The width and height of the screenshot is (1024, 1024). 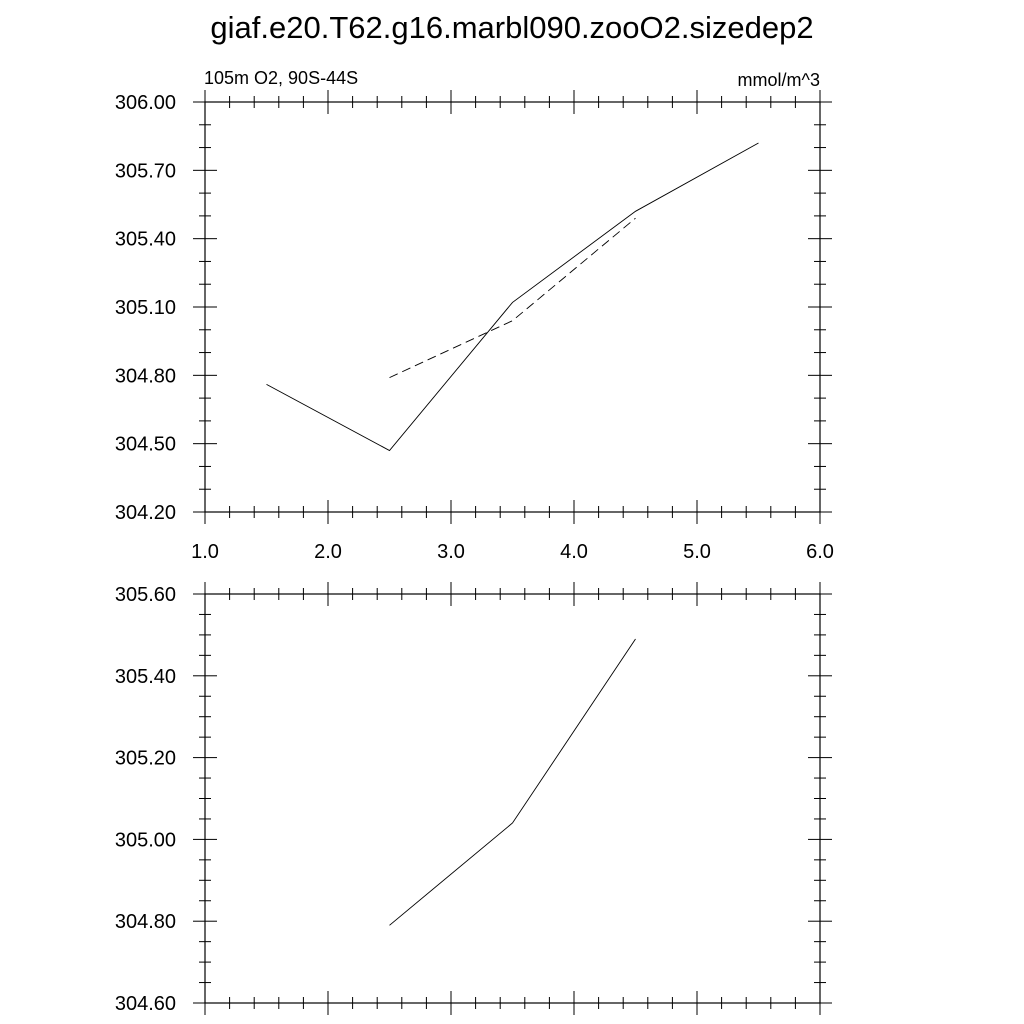 I want to click on bottom-panel-y-tick-label: 305.20, so click(x=145, y=759).